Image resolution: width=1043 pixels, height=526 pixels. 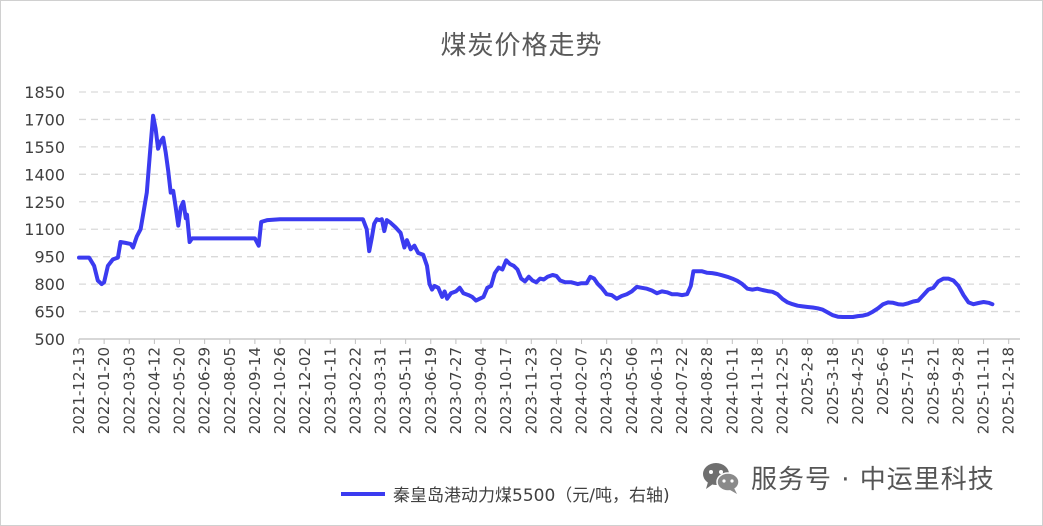 What do you see at coordinates (958, 386) in the screenshot?
I see `x-tick-label: 2025-9-28` at bounding box center [958, 386].